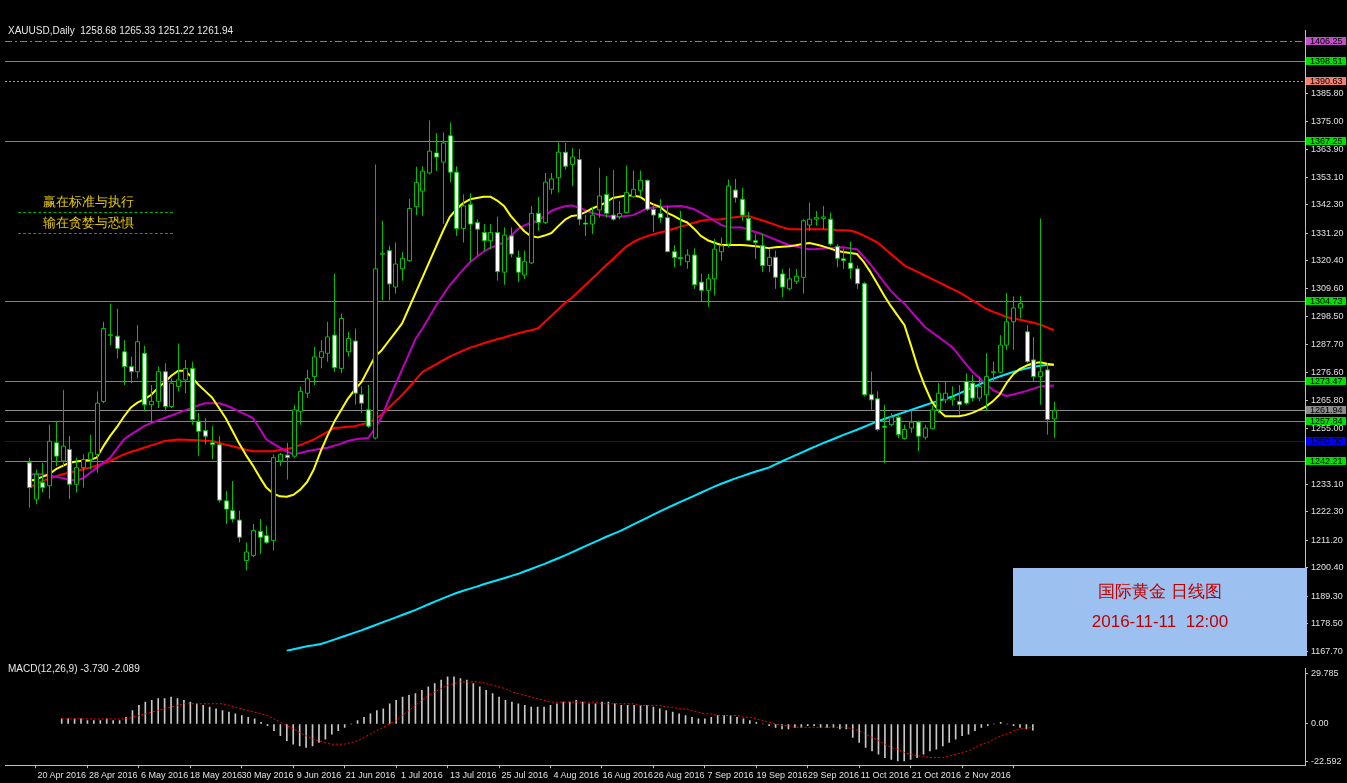 This screenshot has width=1347, height=783. Describe the element at coordinates (782, 775) in the screenshot. I see `x-tick-label: 19 Sep 2016` at that location.